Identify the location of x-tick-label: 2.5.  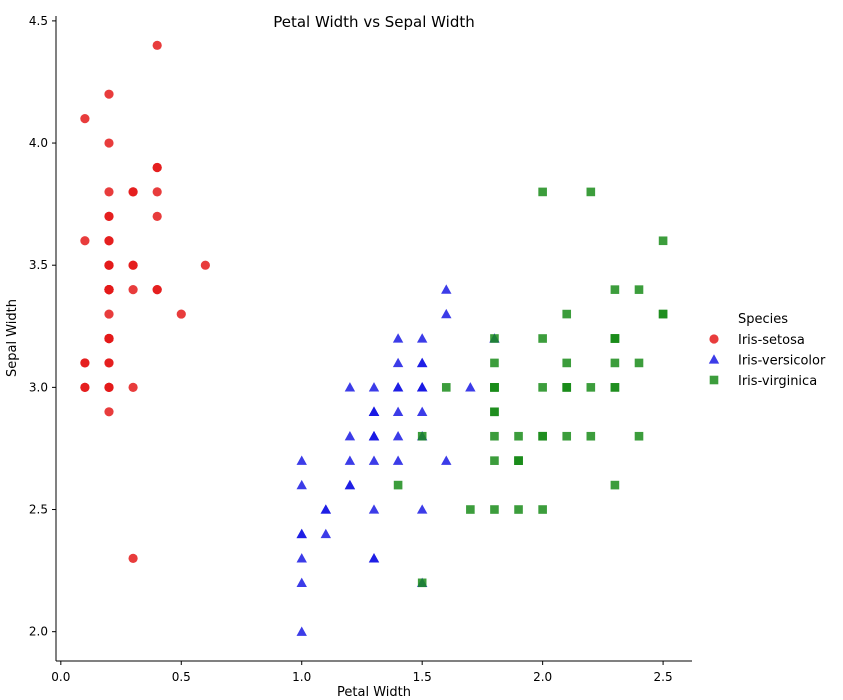
(663, 677).